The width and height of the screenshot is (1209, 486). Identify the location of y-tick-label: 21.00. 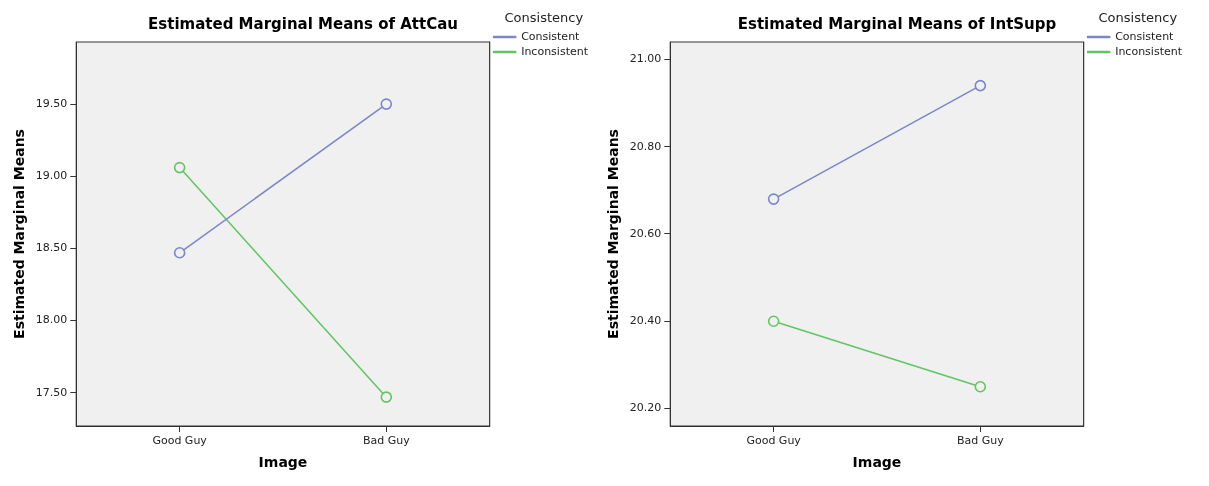
(645, 59).